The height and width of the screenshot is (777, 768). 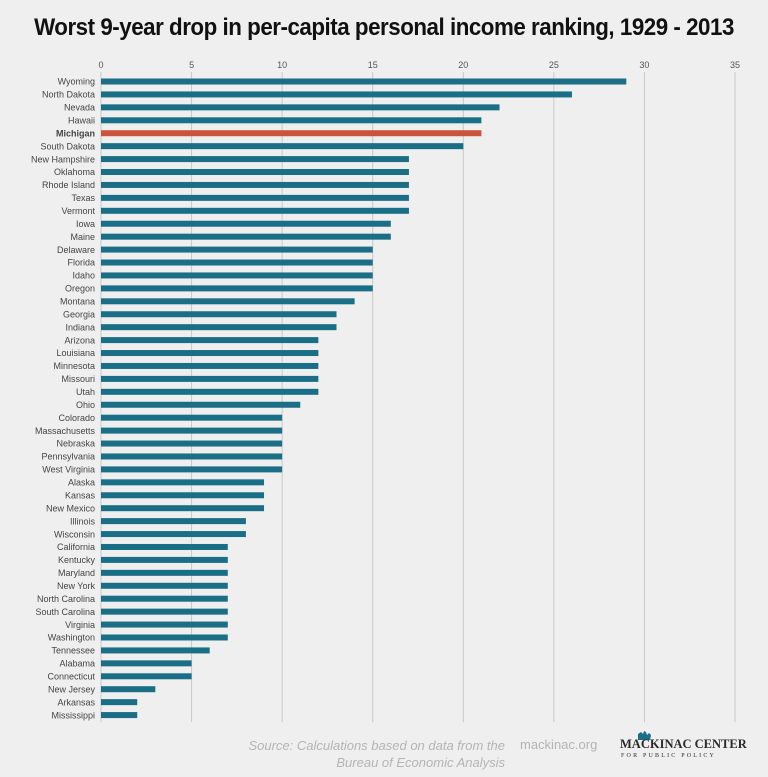 What do you see at coordinates (255, 210) in the screenshot?
I see `bar-vermont` at bounding box center [255, 210].